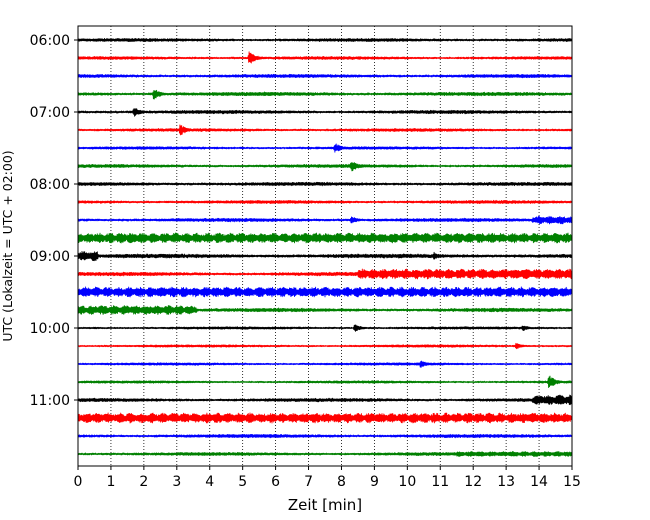 This screenshot has height=520, width=650. What do you see at coordinates (341, 482) in the screenshot?
I see `x-tick-label: 8` at bounding box center [341, 482].